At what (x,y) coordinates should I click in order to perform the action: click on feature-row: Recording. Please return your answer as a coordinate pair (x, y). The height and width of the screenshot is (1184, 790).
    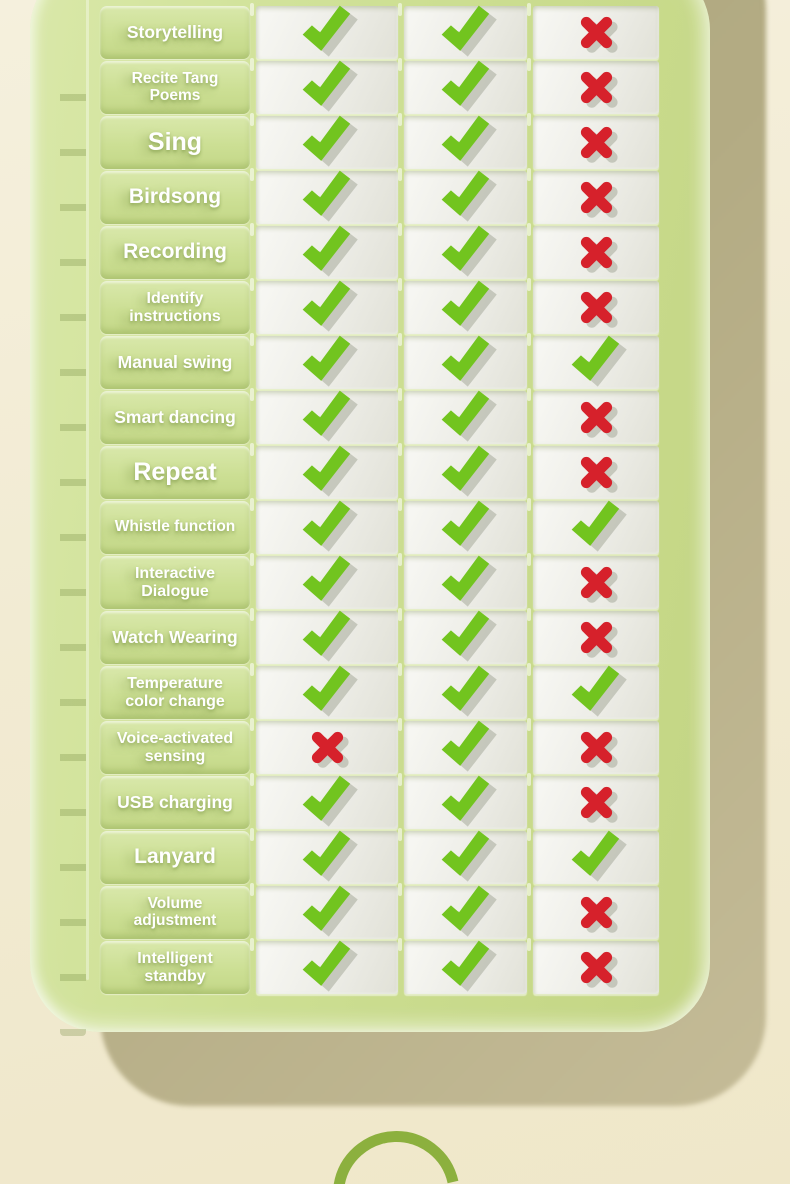
    Looking at the image, I should click on (381, 251).